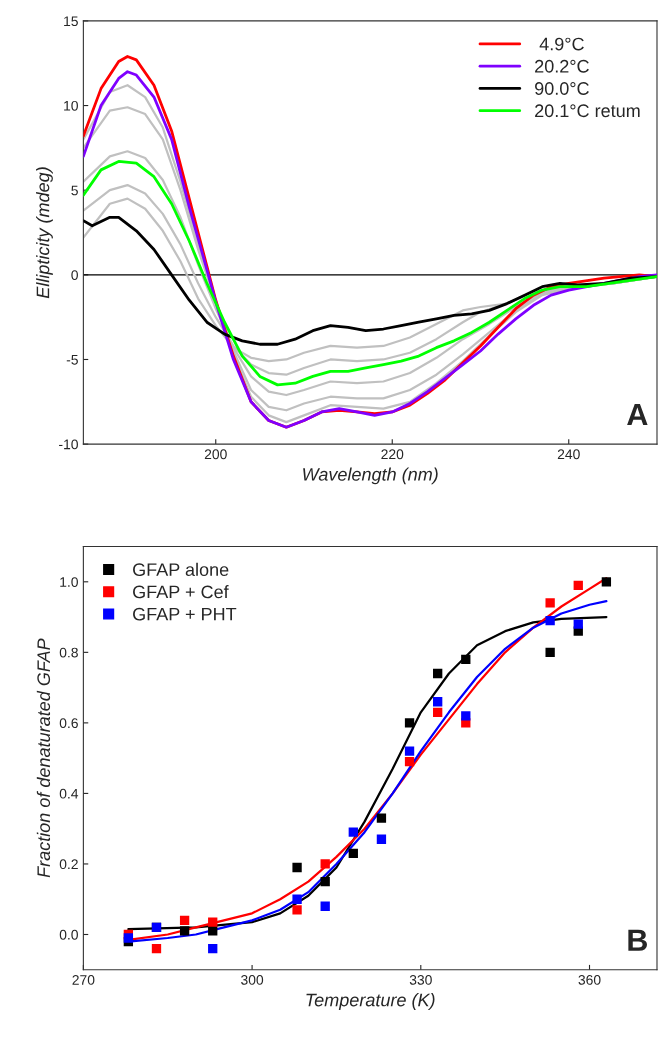  I want to click on y-tick-label: -10, so click(68, 444).